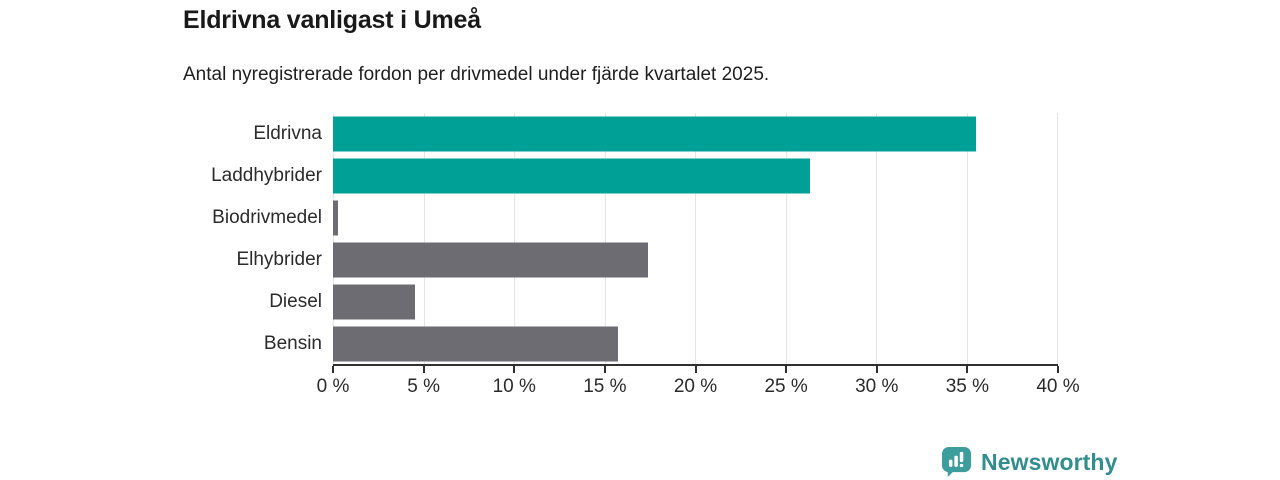  Describe the element at coordinates (287, 133) in the screenshot. I see `category-label: Eldrivna` at that location.